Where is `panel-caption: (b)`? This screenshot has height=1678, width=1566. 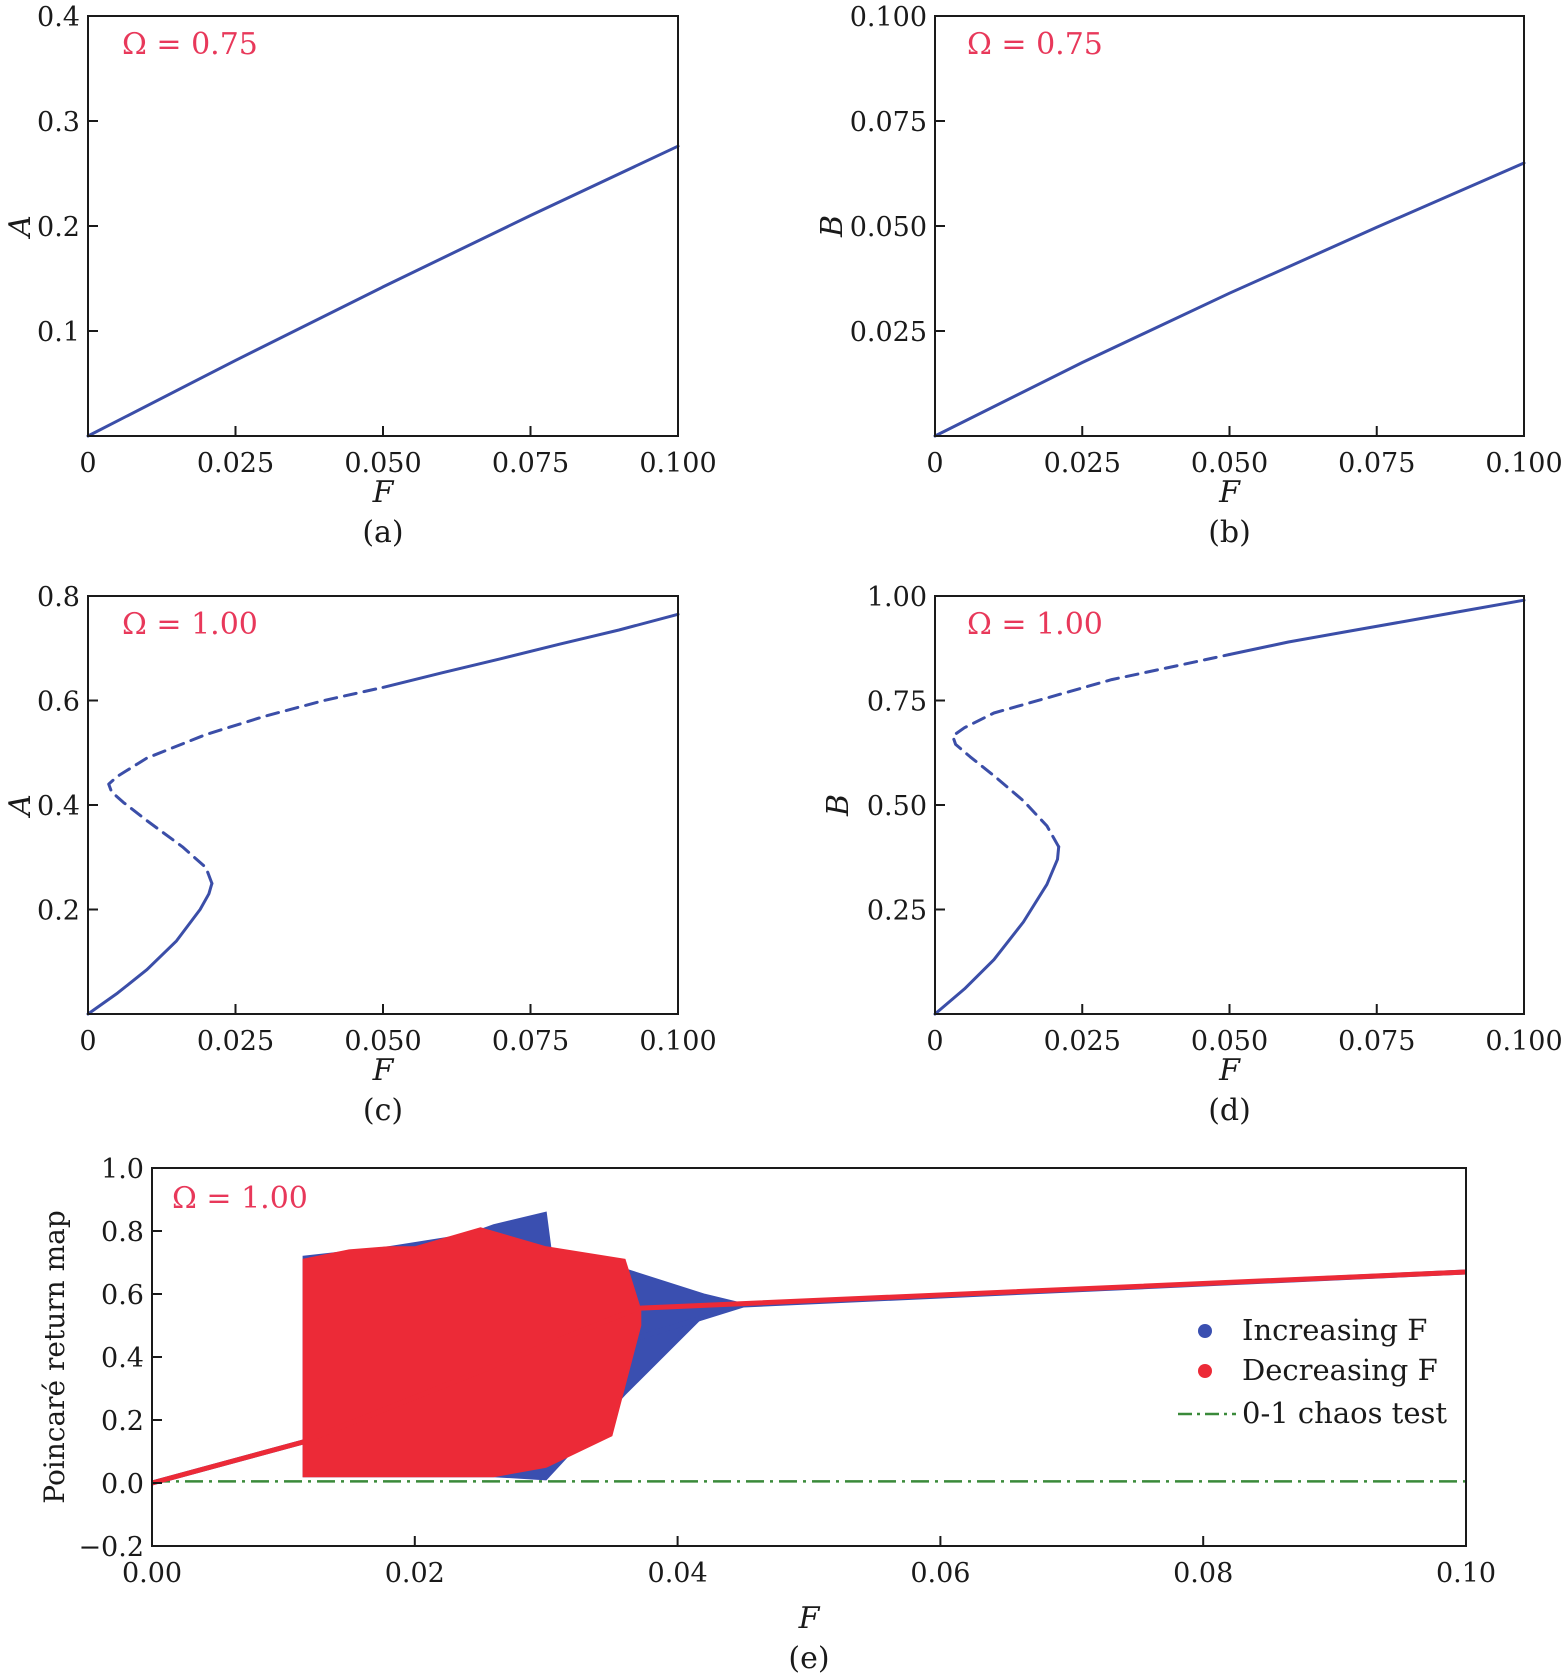 panel-caption: (b) is located at coordinates (1229, 532).